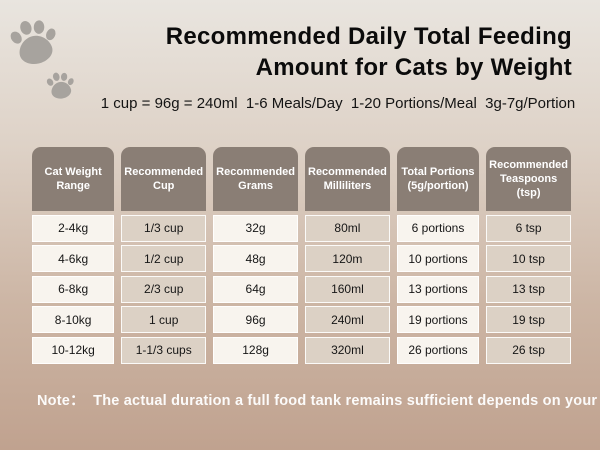 The height and width of the screenshot is (450, 600). Describe the element at coordinates (164, 319) in the screenshot. I see `table-cell: 1 cup` at that location.